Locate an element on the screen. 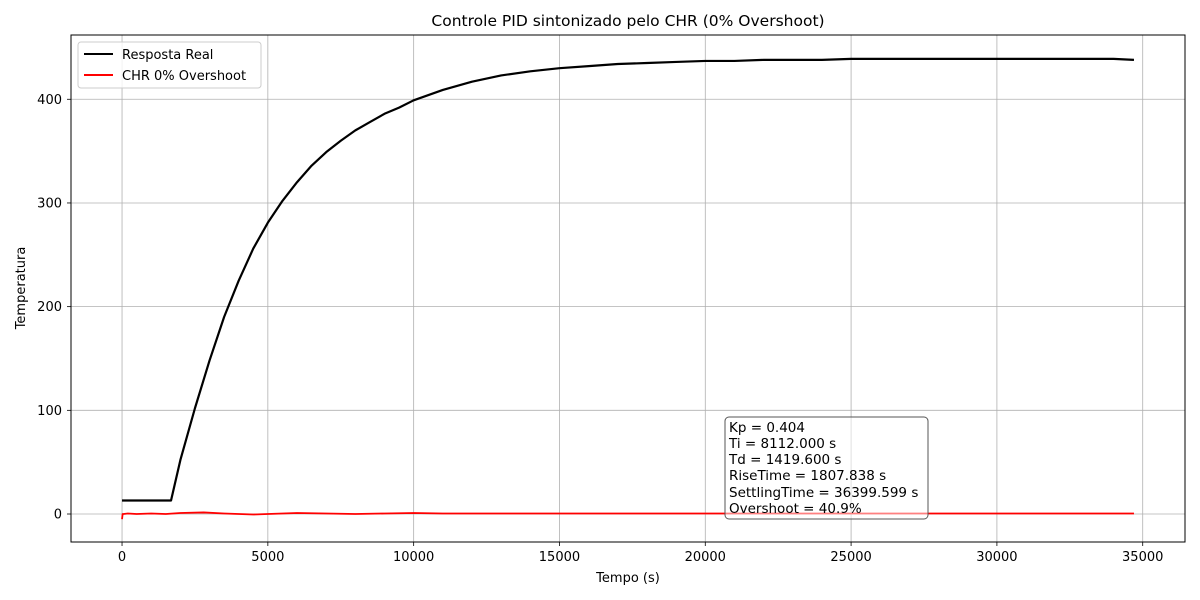 This screenshot has height=600, width=1200. annotation-ti: Ti = 8112.000 s is located at coordinates (782, 444).